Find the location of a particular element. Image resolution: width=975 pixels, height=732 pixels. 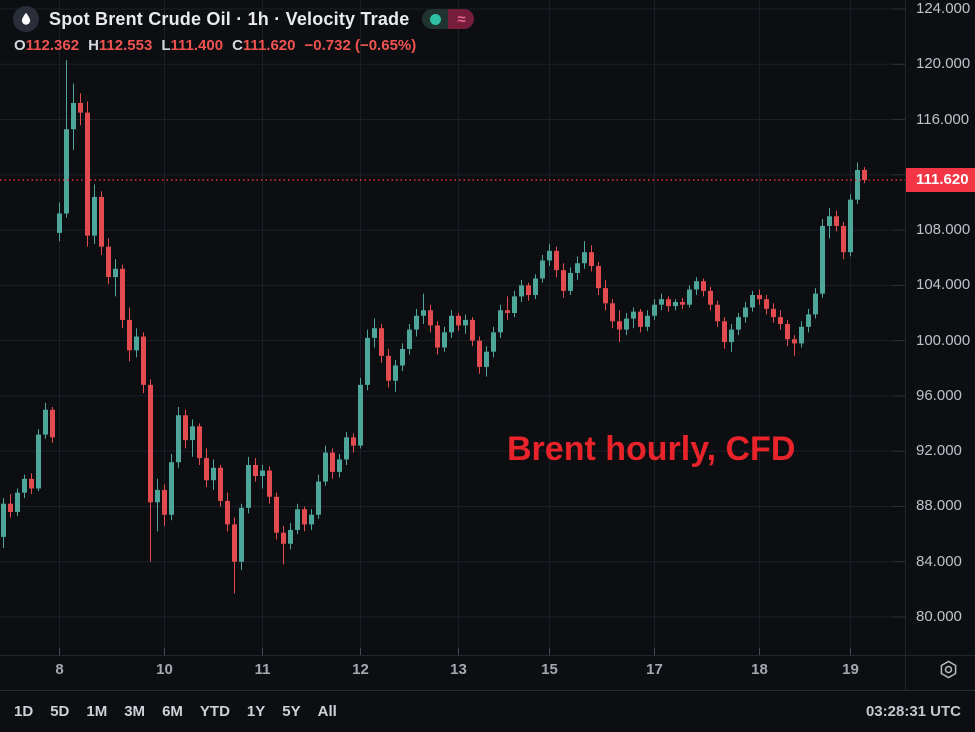

range-button-ytd: YTD is located at coordinates (214, 711).